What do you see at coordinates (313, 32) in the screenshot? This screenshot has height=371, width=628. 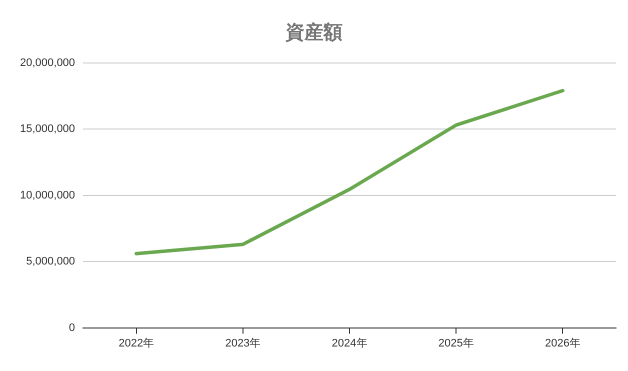 I see `chart-title: 資産額` at bounding box center [313, 32].